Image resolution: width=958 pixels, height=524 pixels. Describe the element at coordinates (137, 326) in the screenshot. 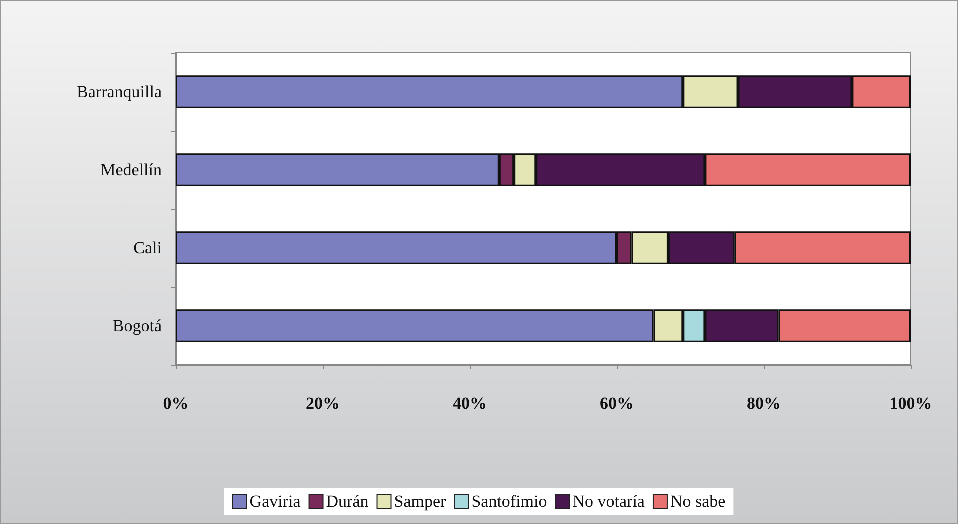

I see `y-tick-label: Bogotá` at that location.